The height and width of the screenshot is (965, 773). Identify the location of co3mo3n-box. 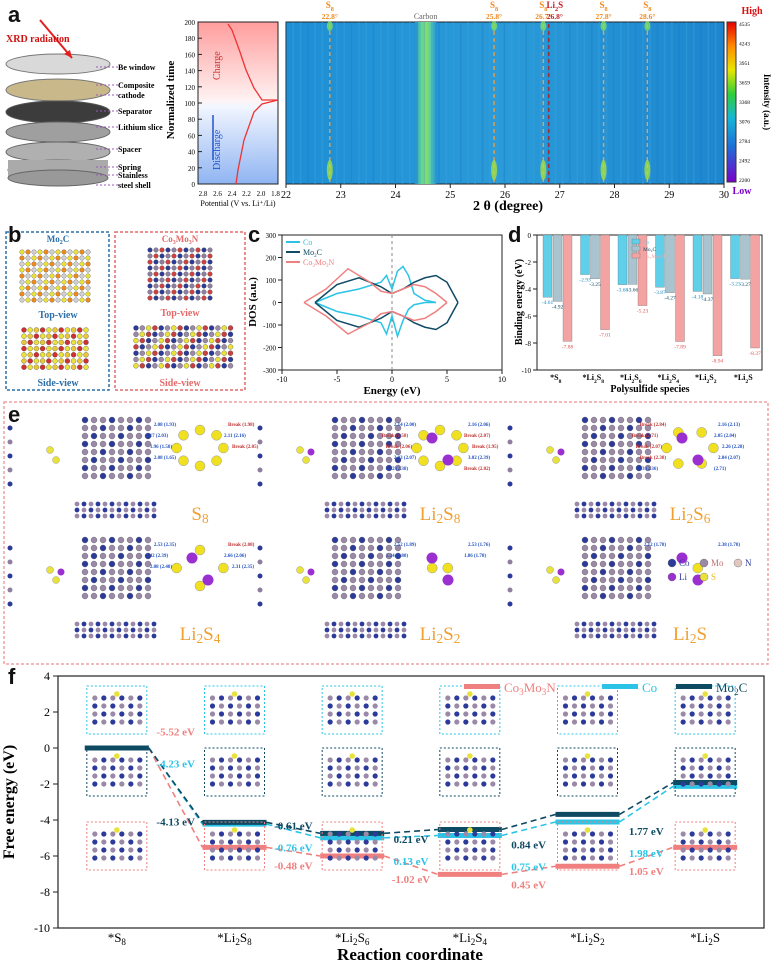
(180, 311).